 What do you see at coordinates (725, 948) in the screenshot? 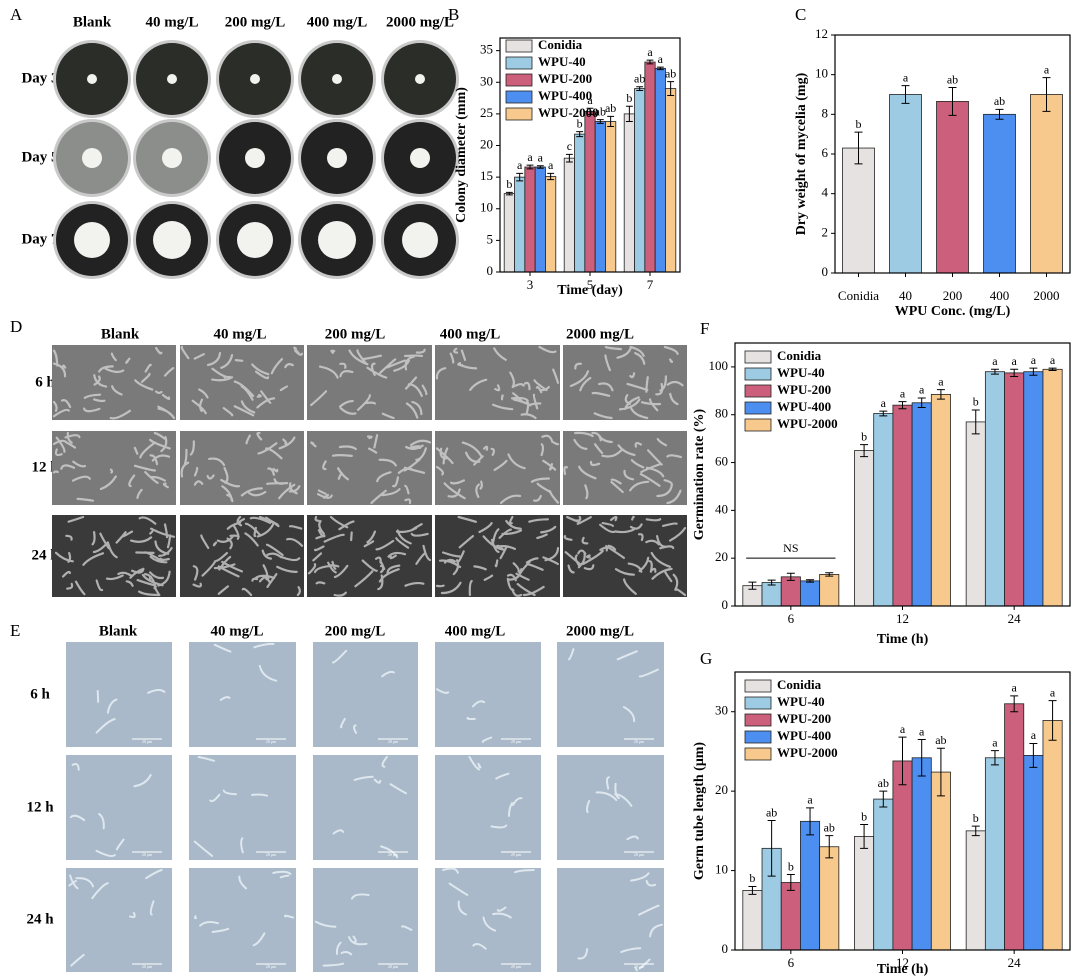
I see `y-tick-label: 0` at bounding box center [725, 948].